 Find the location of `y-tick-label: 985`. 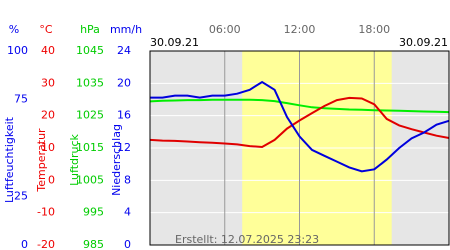

y-tick-label: 985 is located at coordinates (93, 244).